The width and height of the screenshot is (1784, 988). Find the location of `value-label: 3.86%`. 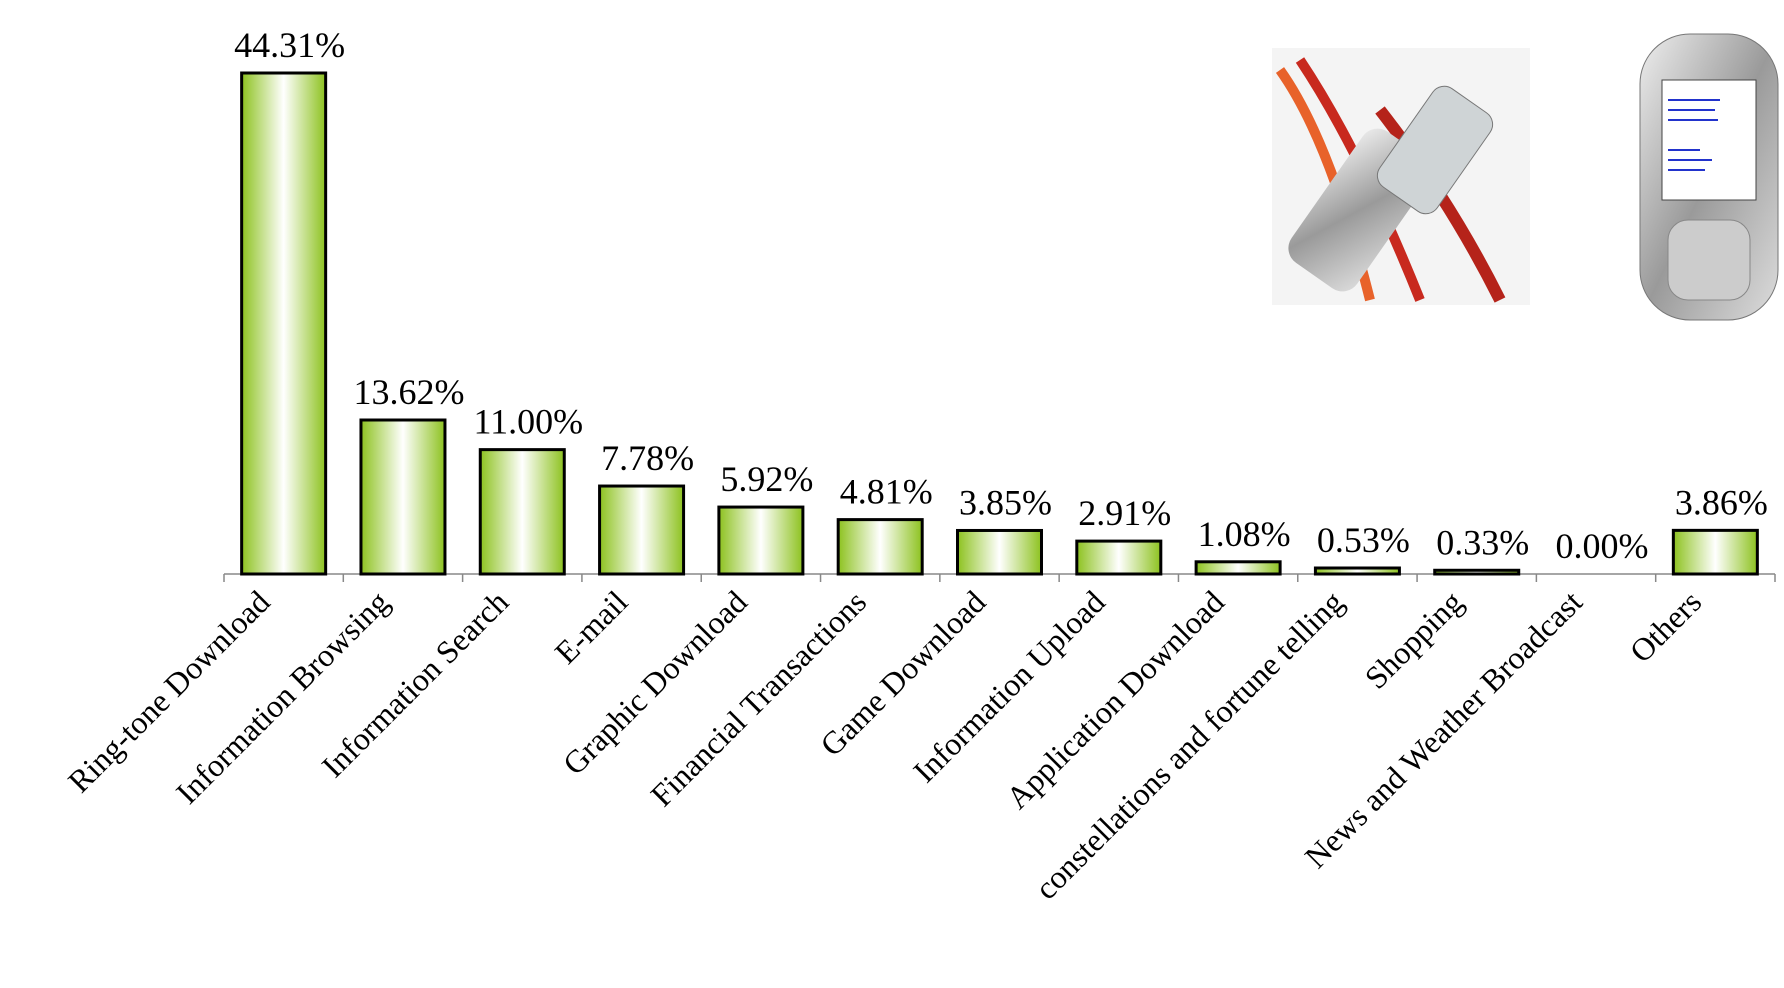

value-label: 3.86% is located at coordinates (1721, 502).